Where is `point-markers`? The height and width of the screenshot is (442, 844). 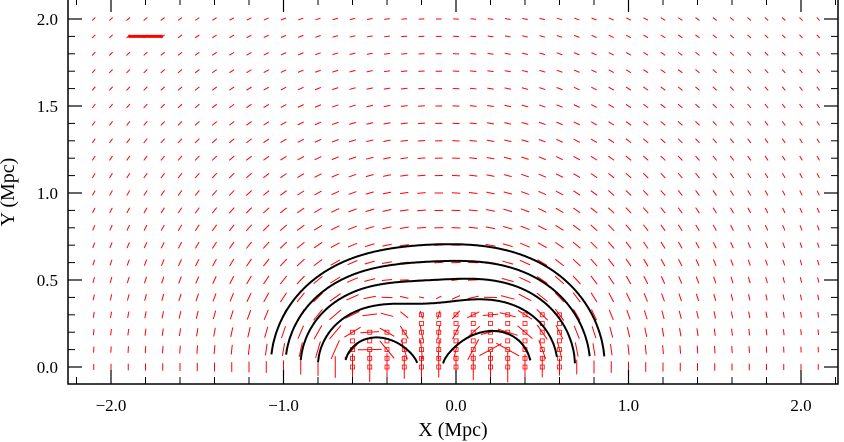 point-markers is located at coordinates (456, 341).